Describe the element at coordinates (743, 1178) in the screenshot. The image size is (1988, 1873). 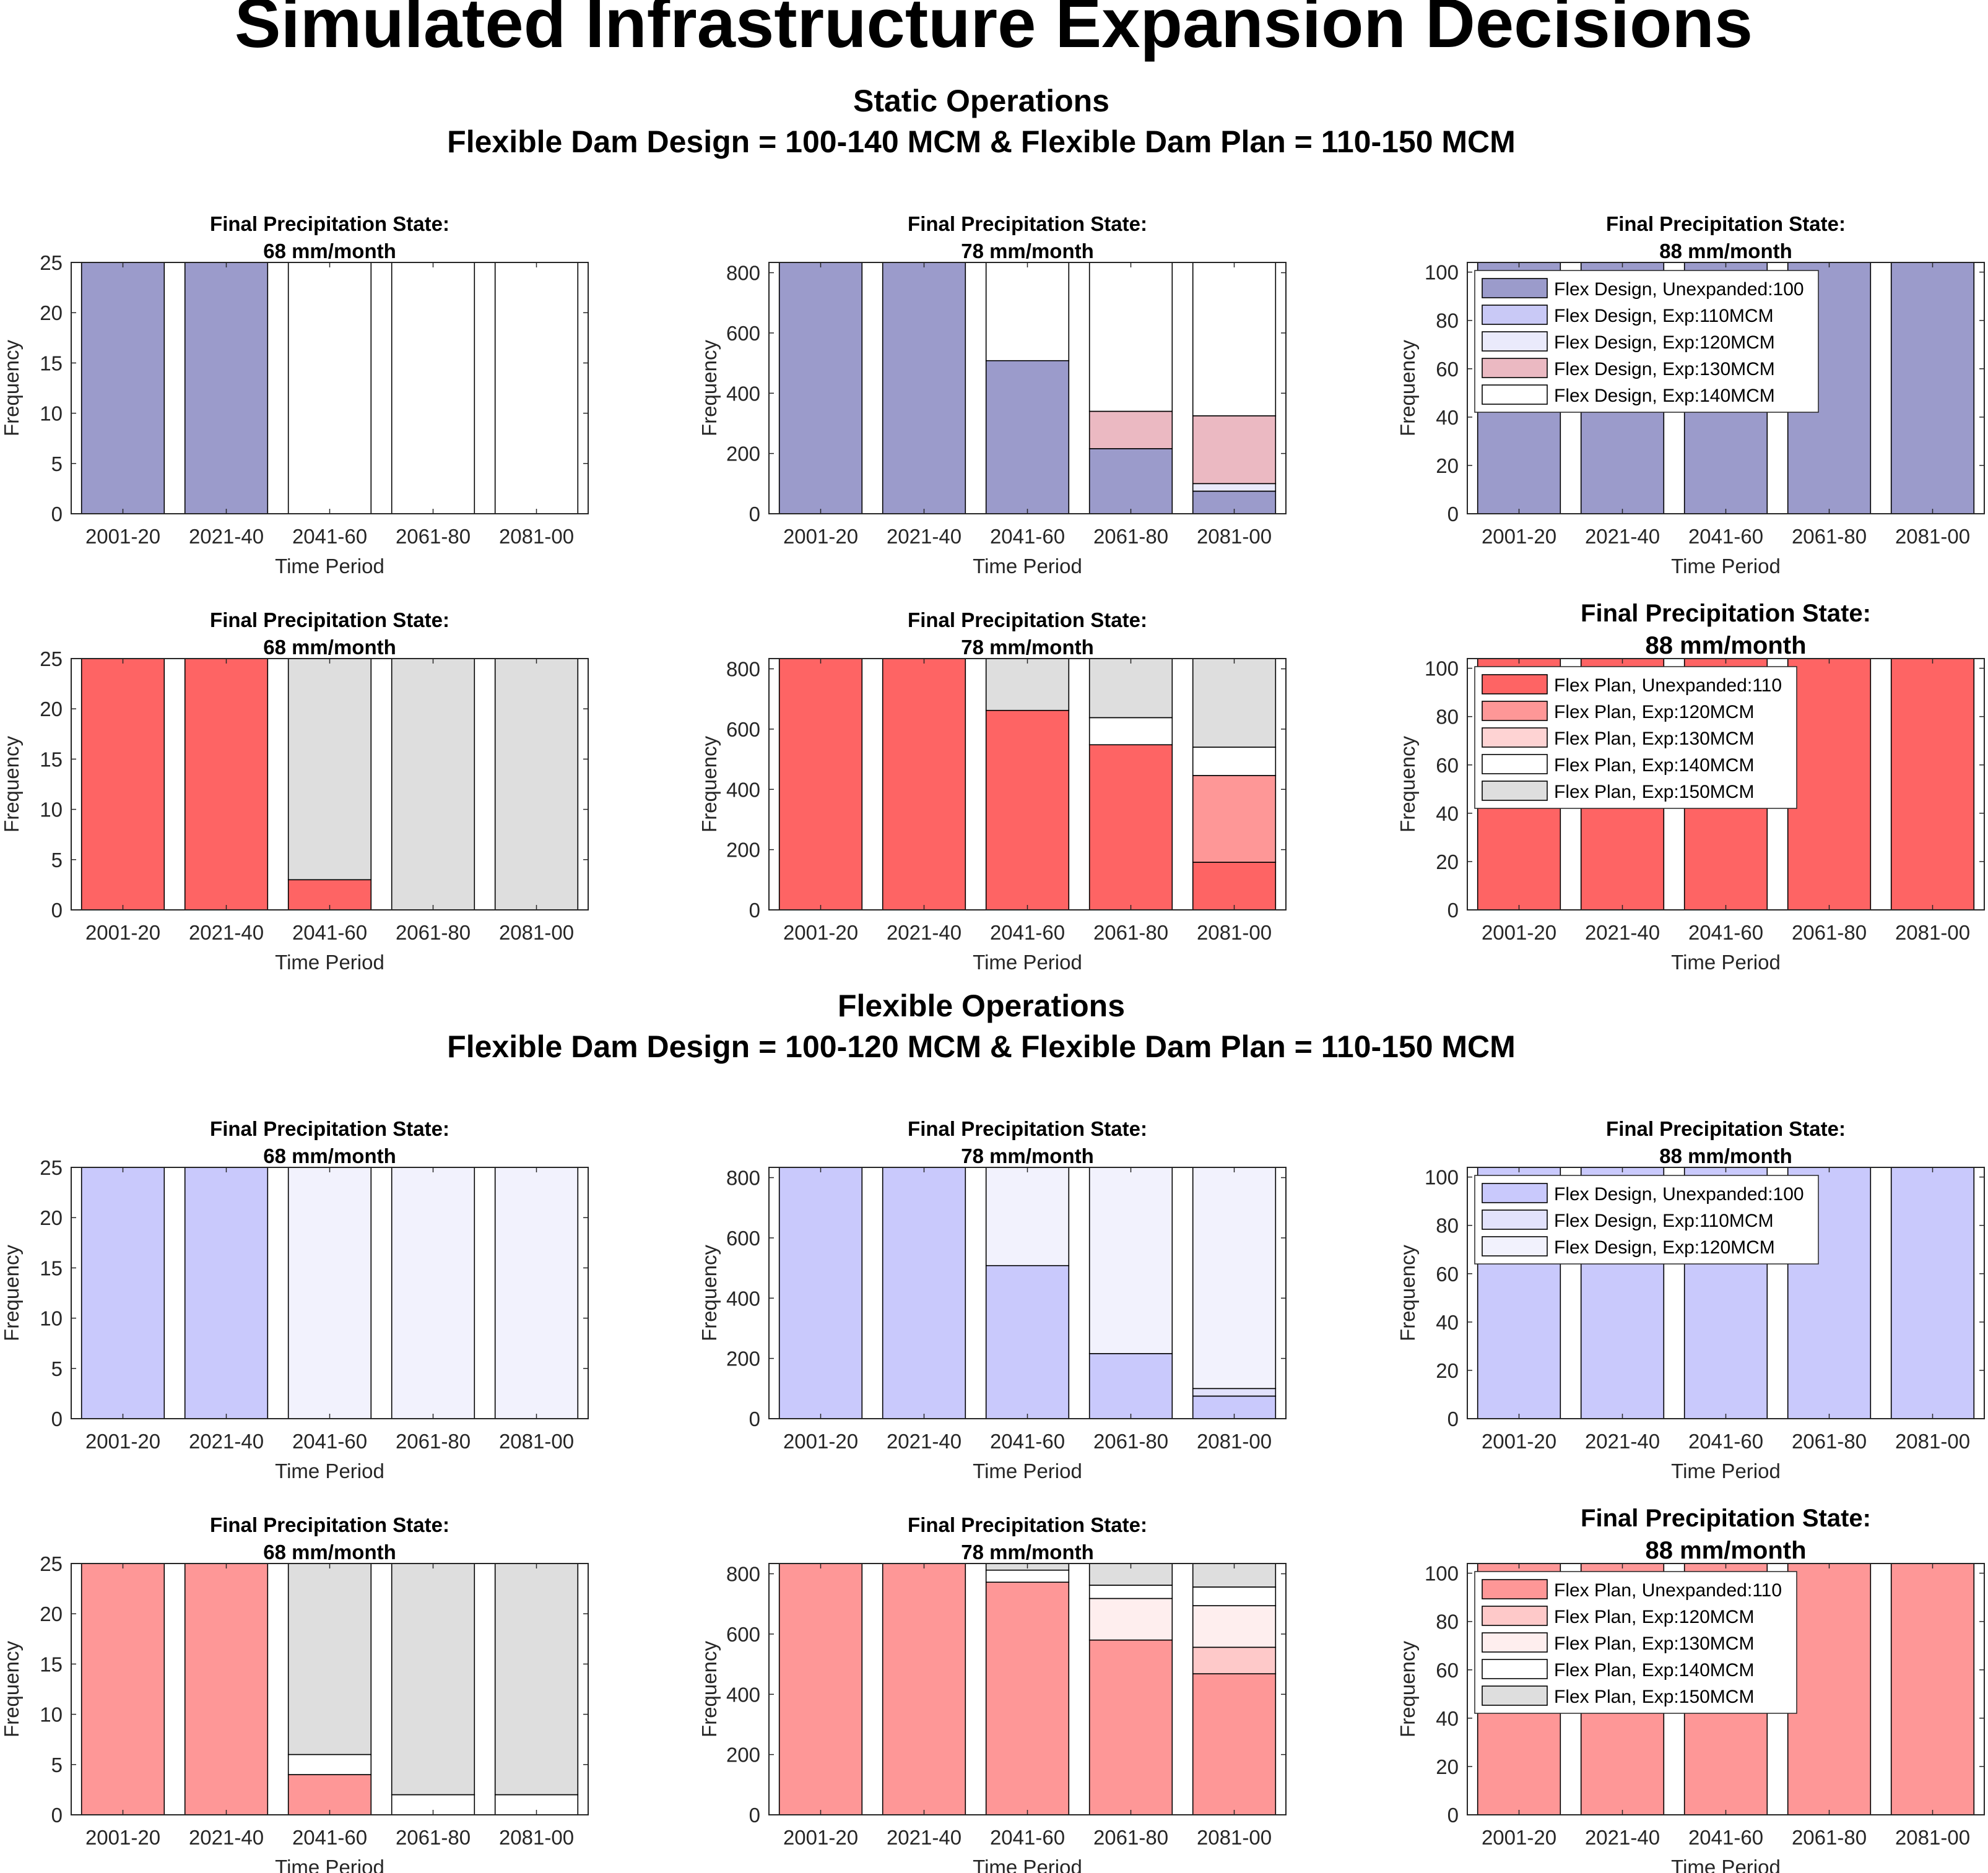
I see `y-tick-label: 800` at that location.